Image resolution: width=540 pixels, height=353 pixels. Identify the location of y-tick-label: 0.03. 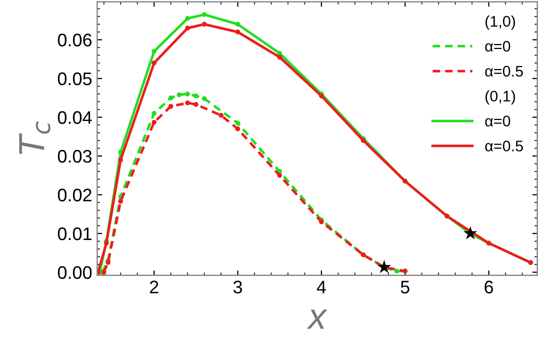
(75, 156).